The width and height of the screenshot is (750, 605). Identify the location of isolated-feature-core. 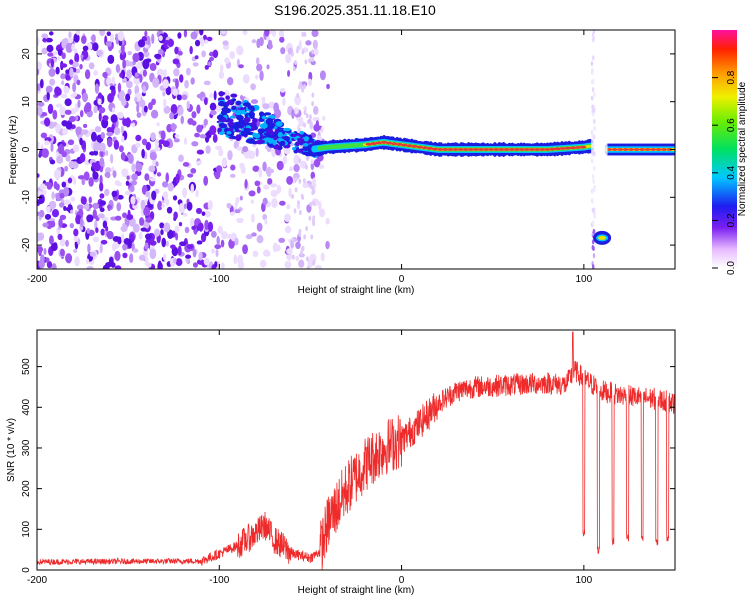
(602, 237).